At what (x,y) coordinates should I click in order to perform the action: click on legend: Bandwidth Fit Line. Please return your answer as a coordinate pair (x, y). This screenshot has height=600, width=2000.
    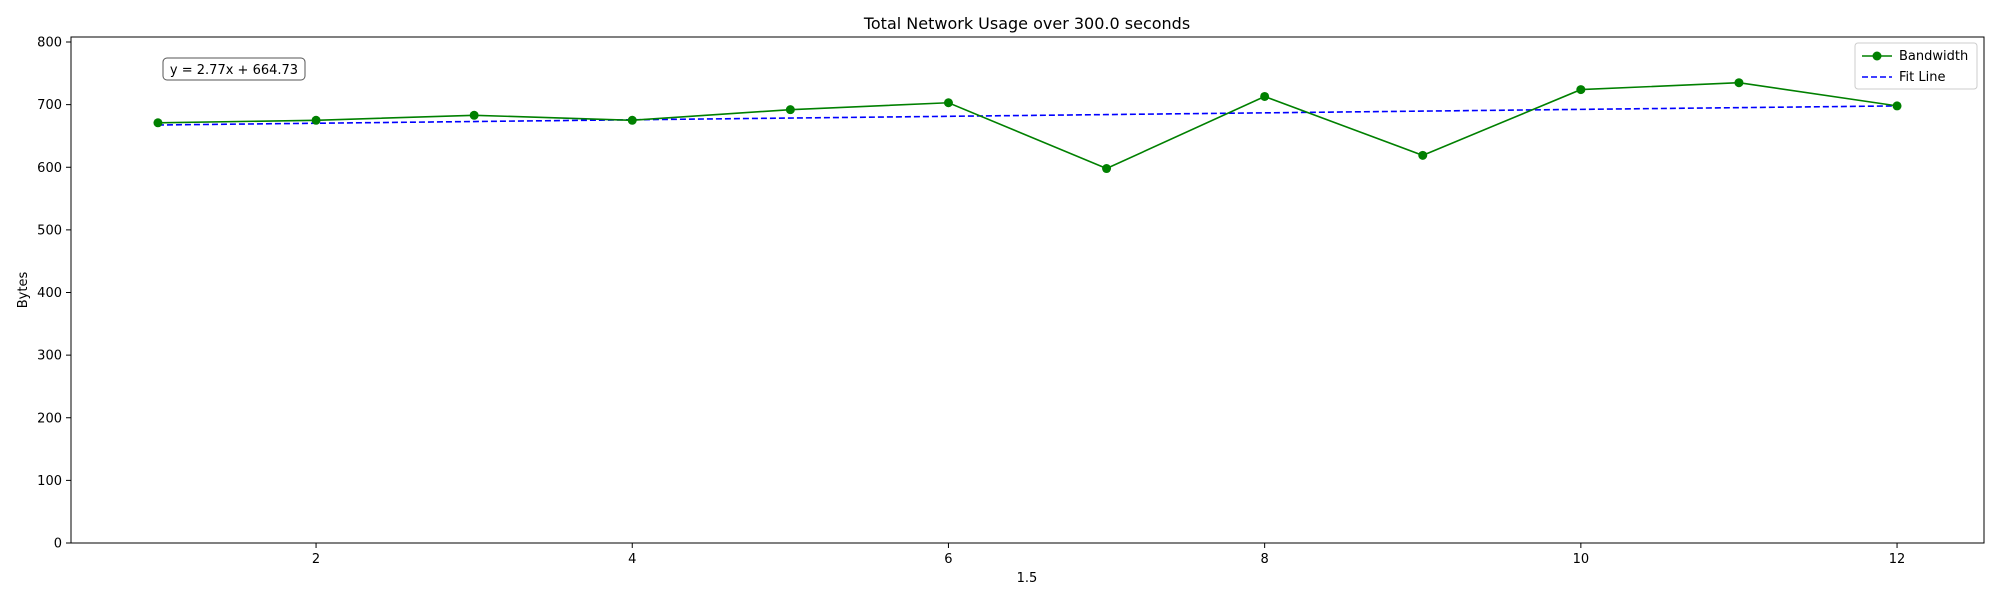
    Looking at the image, I should click on (1916, 66).